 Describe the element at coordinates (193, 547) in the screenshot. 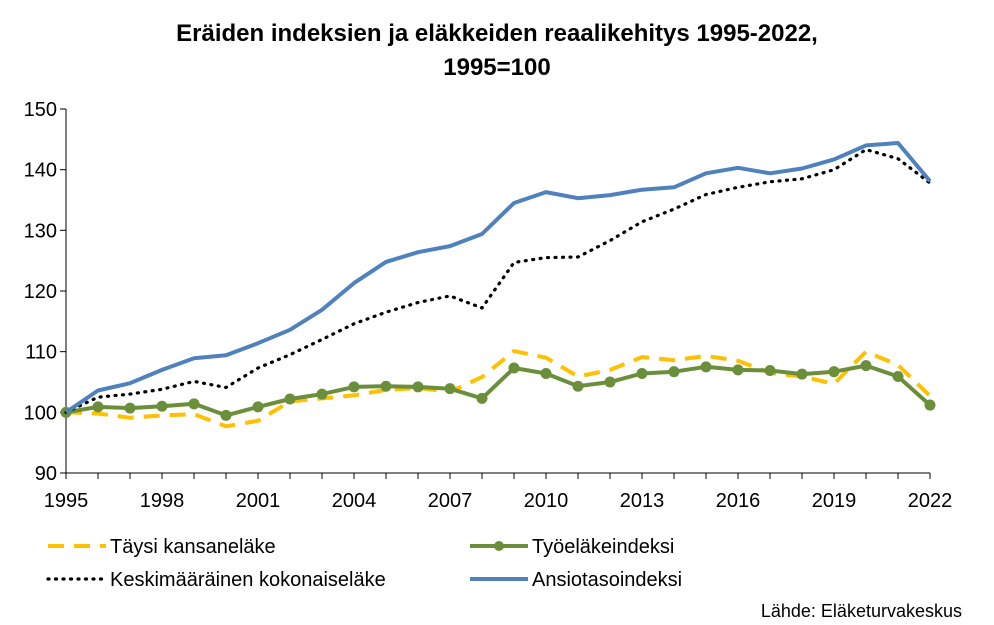

I see `legend-label-1: Täysi kansaneläke` at that location.